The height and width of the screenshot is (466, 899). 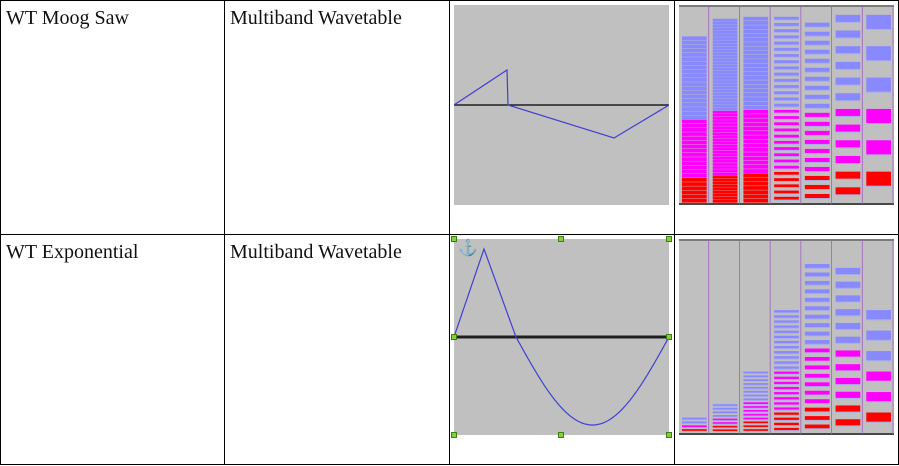 I want to click on resize-handle-top, so click(x=561, y=239).